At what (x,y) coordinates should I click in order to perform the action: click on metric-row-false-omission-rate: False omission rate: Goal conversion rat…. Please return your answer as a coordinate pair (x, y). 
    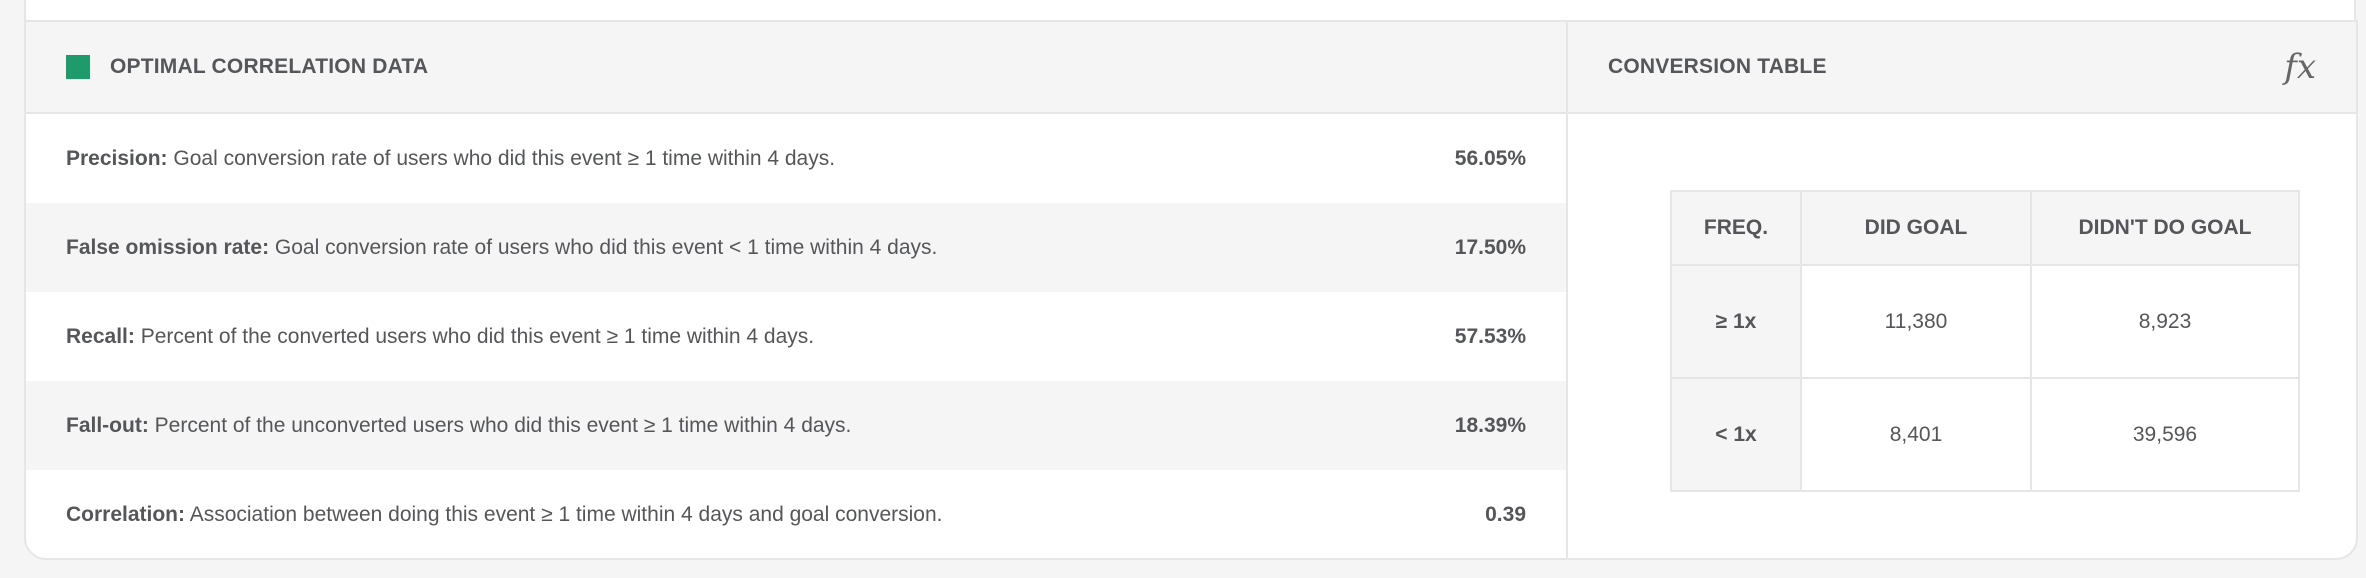
    Looking at the image, I should click on (796, 247).